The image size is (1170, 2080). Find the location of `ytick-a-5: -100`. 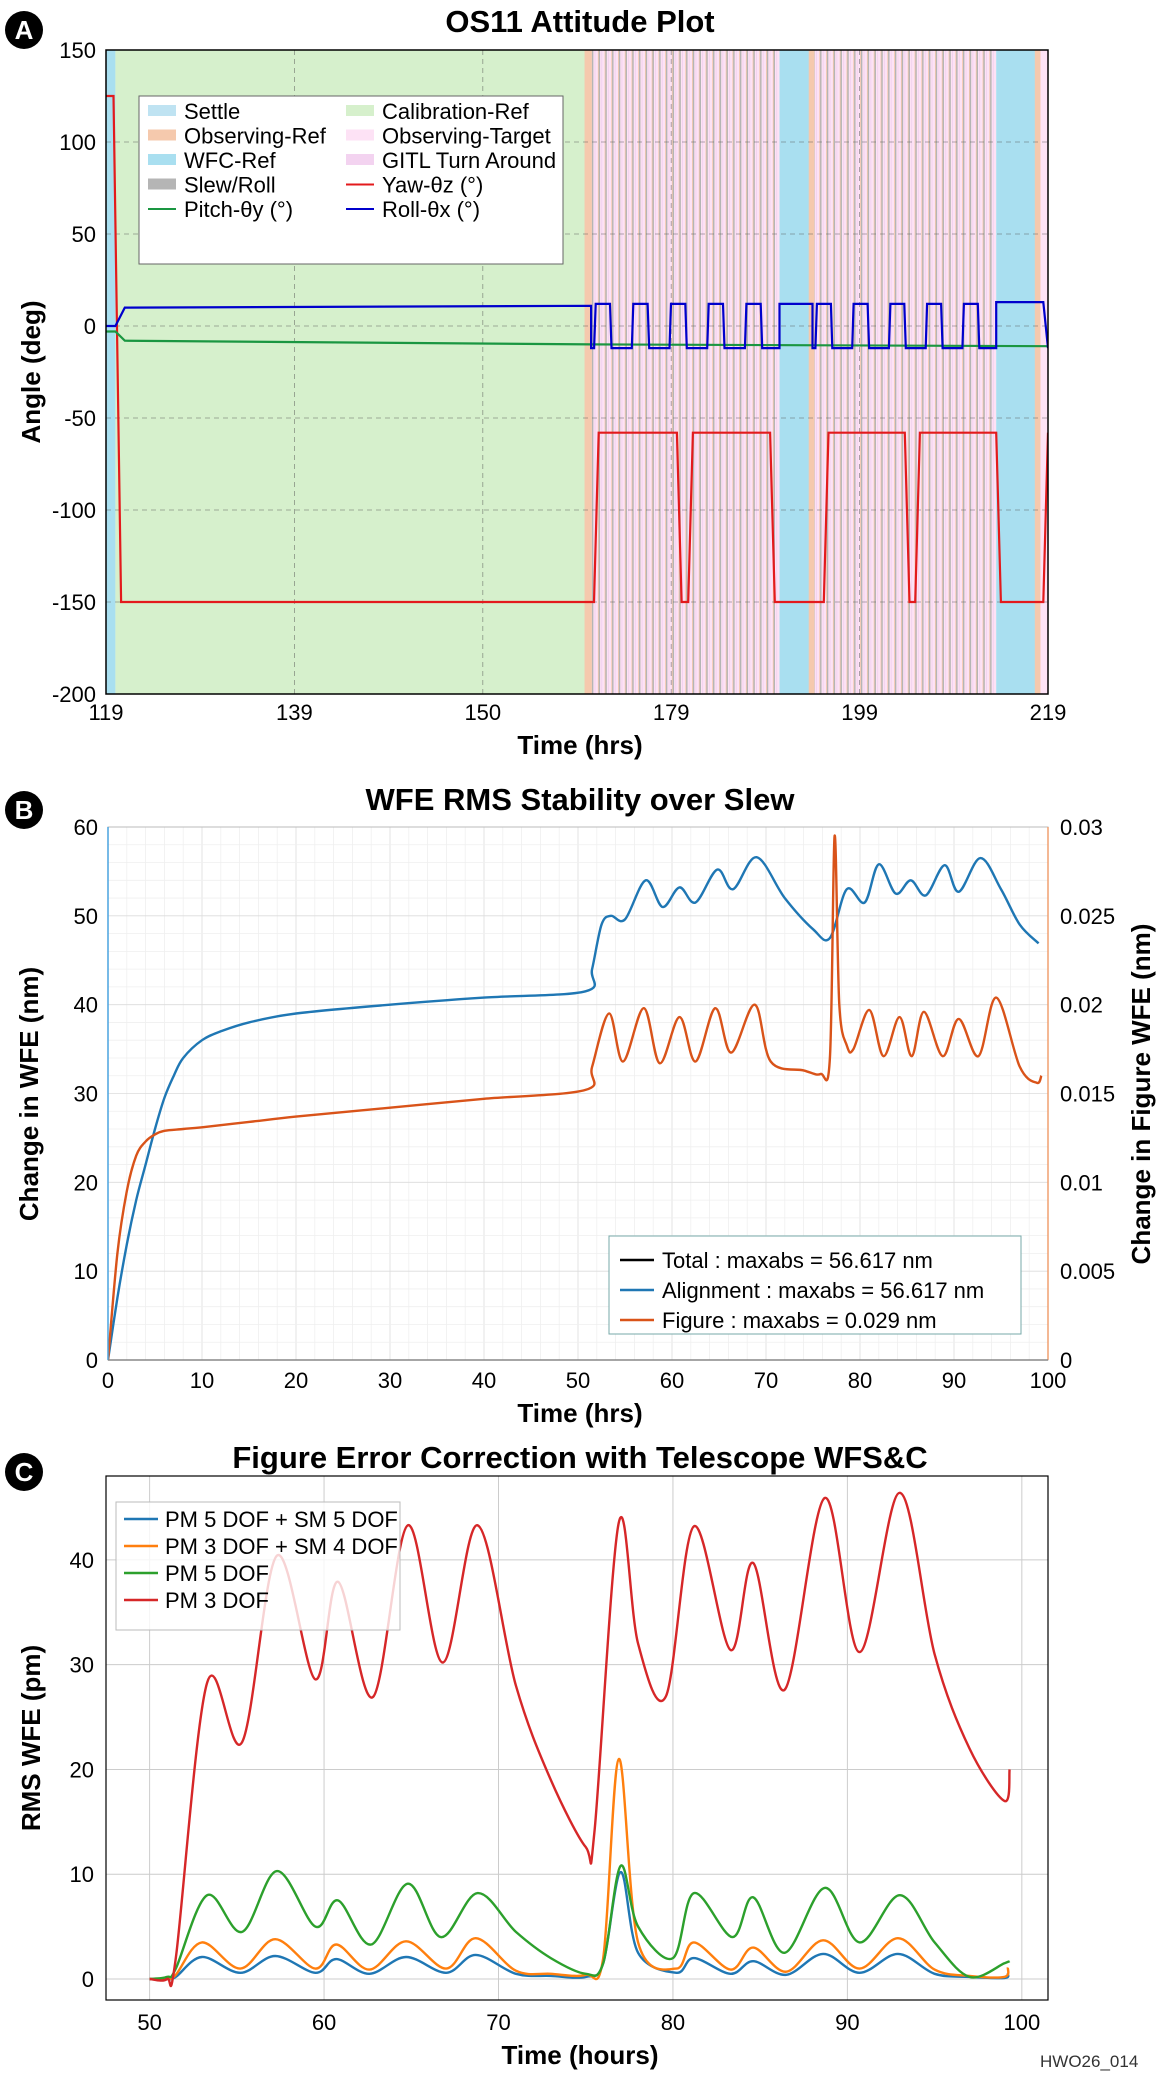

ytick-a-5: -100 is located at coordinates (74, 510).